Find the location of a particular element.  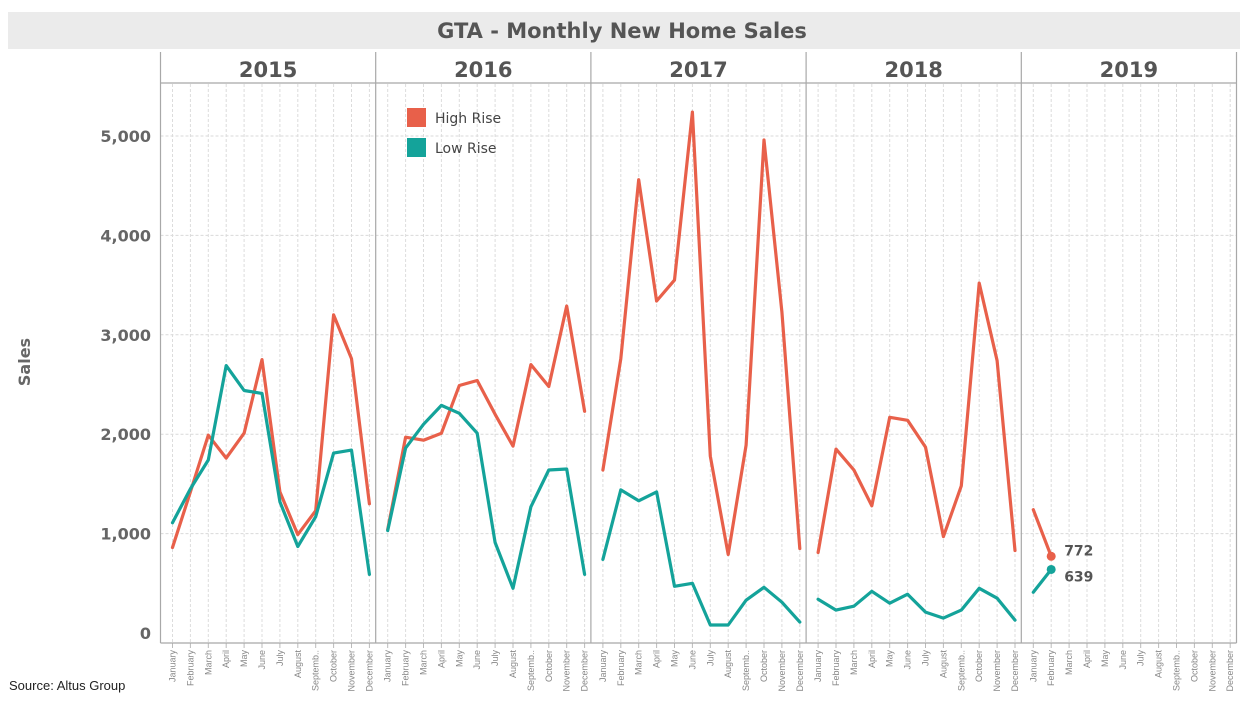

end-value-label: 639 is located at coordinates (1078, 577).